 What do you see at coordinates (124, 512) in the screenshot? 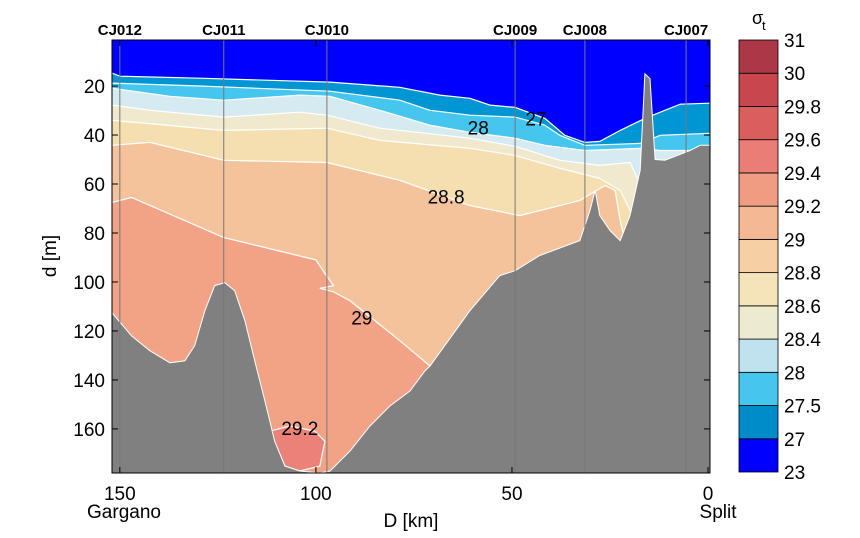
I see `x-end-label-left: Gargano` at bounding box center [124, 512].